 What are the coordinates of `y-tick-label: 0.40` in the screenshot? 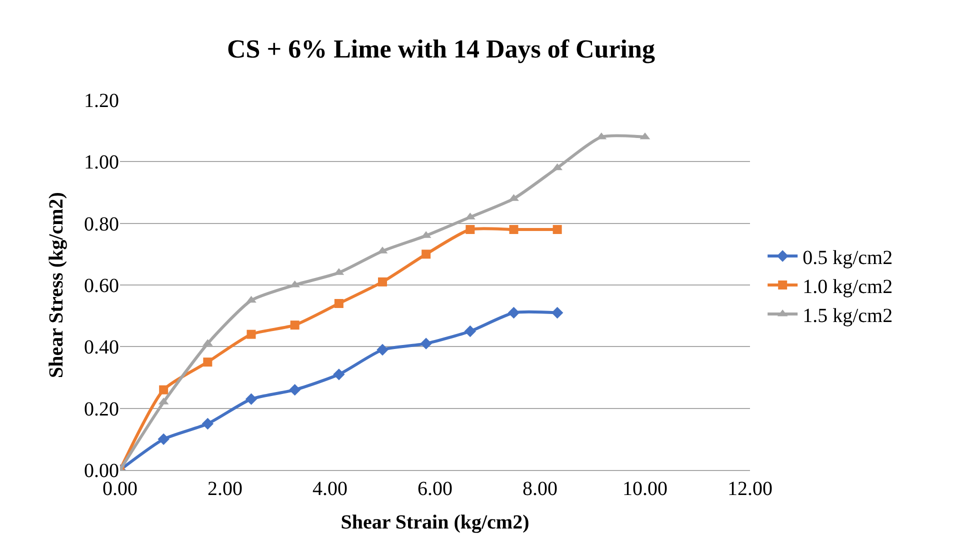 It's located at (101, 347).